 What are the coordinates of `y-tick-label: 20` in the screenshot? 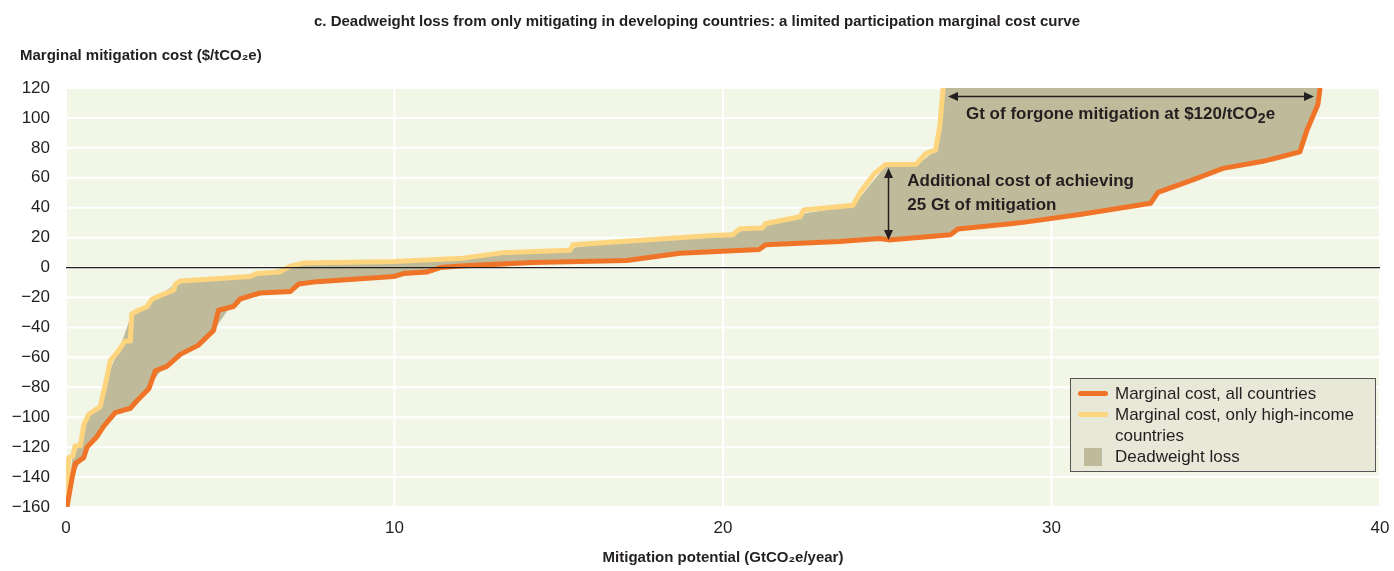 It's located at (40, 237).